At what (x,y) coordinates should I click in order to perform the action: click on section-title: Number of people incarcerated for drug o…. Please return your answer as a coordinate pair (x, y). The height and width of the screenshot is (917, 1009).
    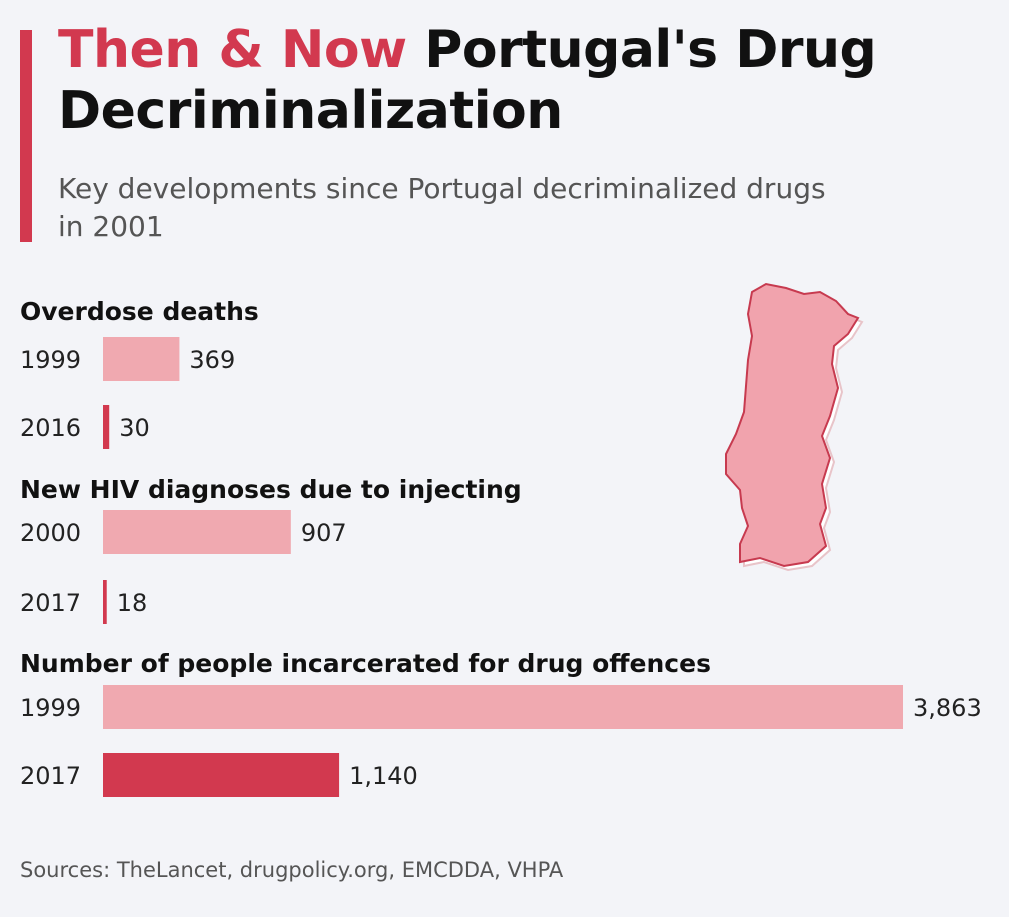
    Looking at the image, I should click on (365, 663).